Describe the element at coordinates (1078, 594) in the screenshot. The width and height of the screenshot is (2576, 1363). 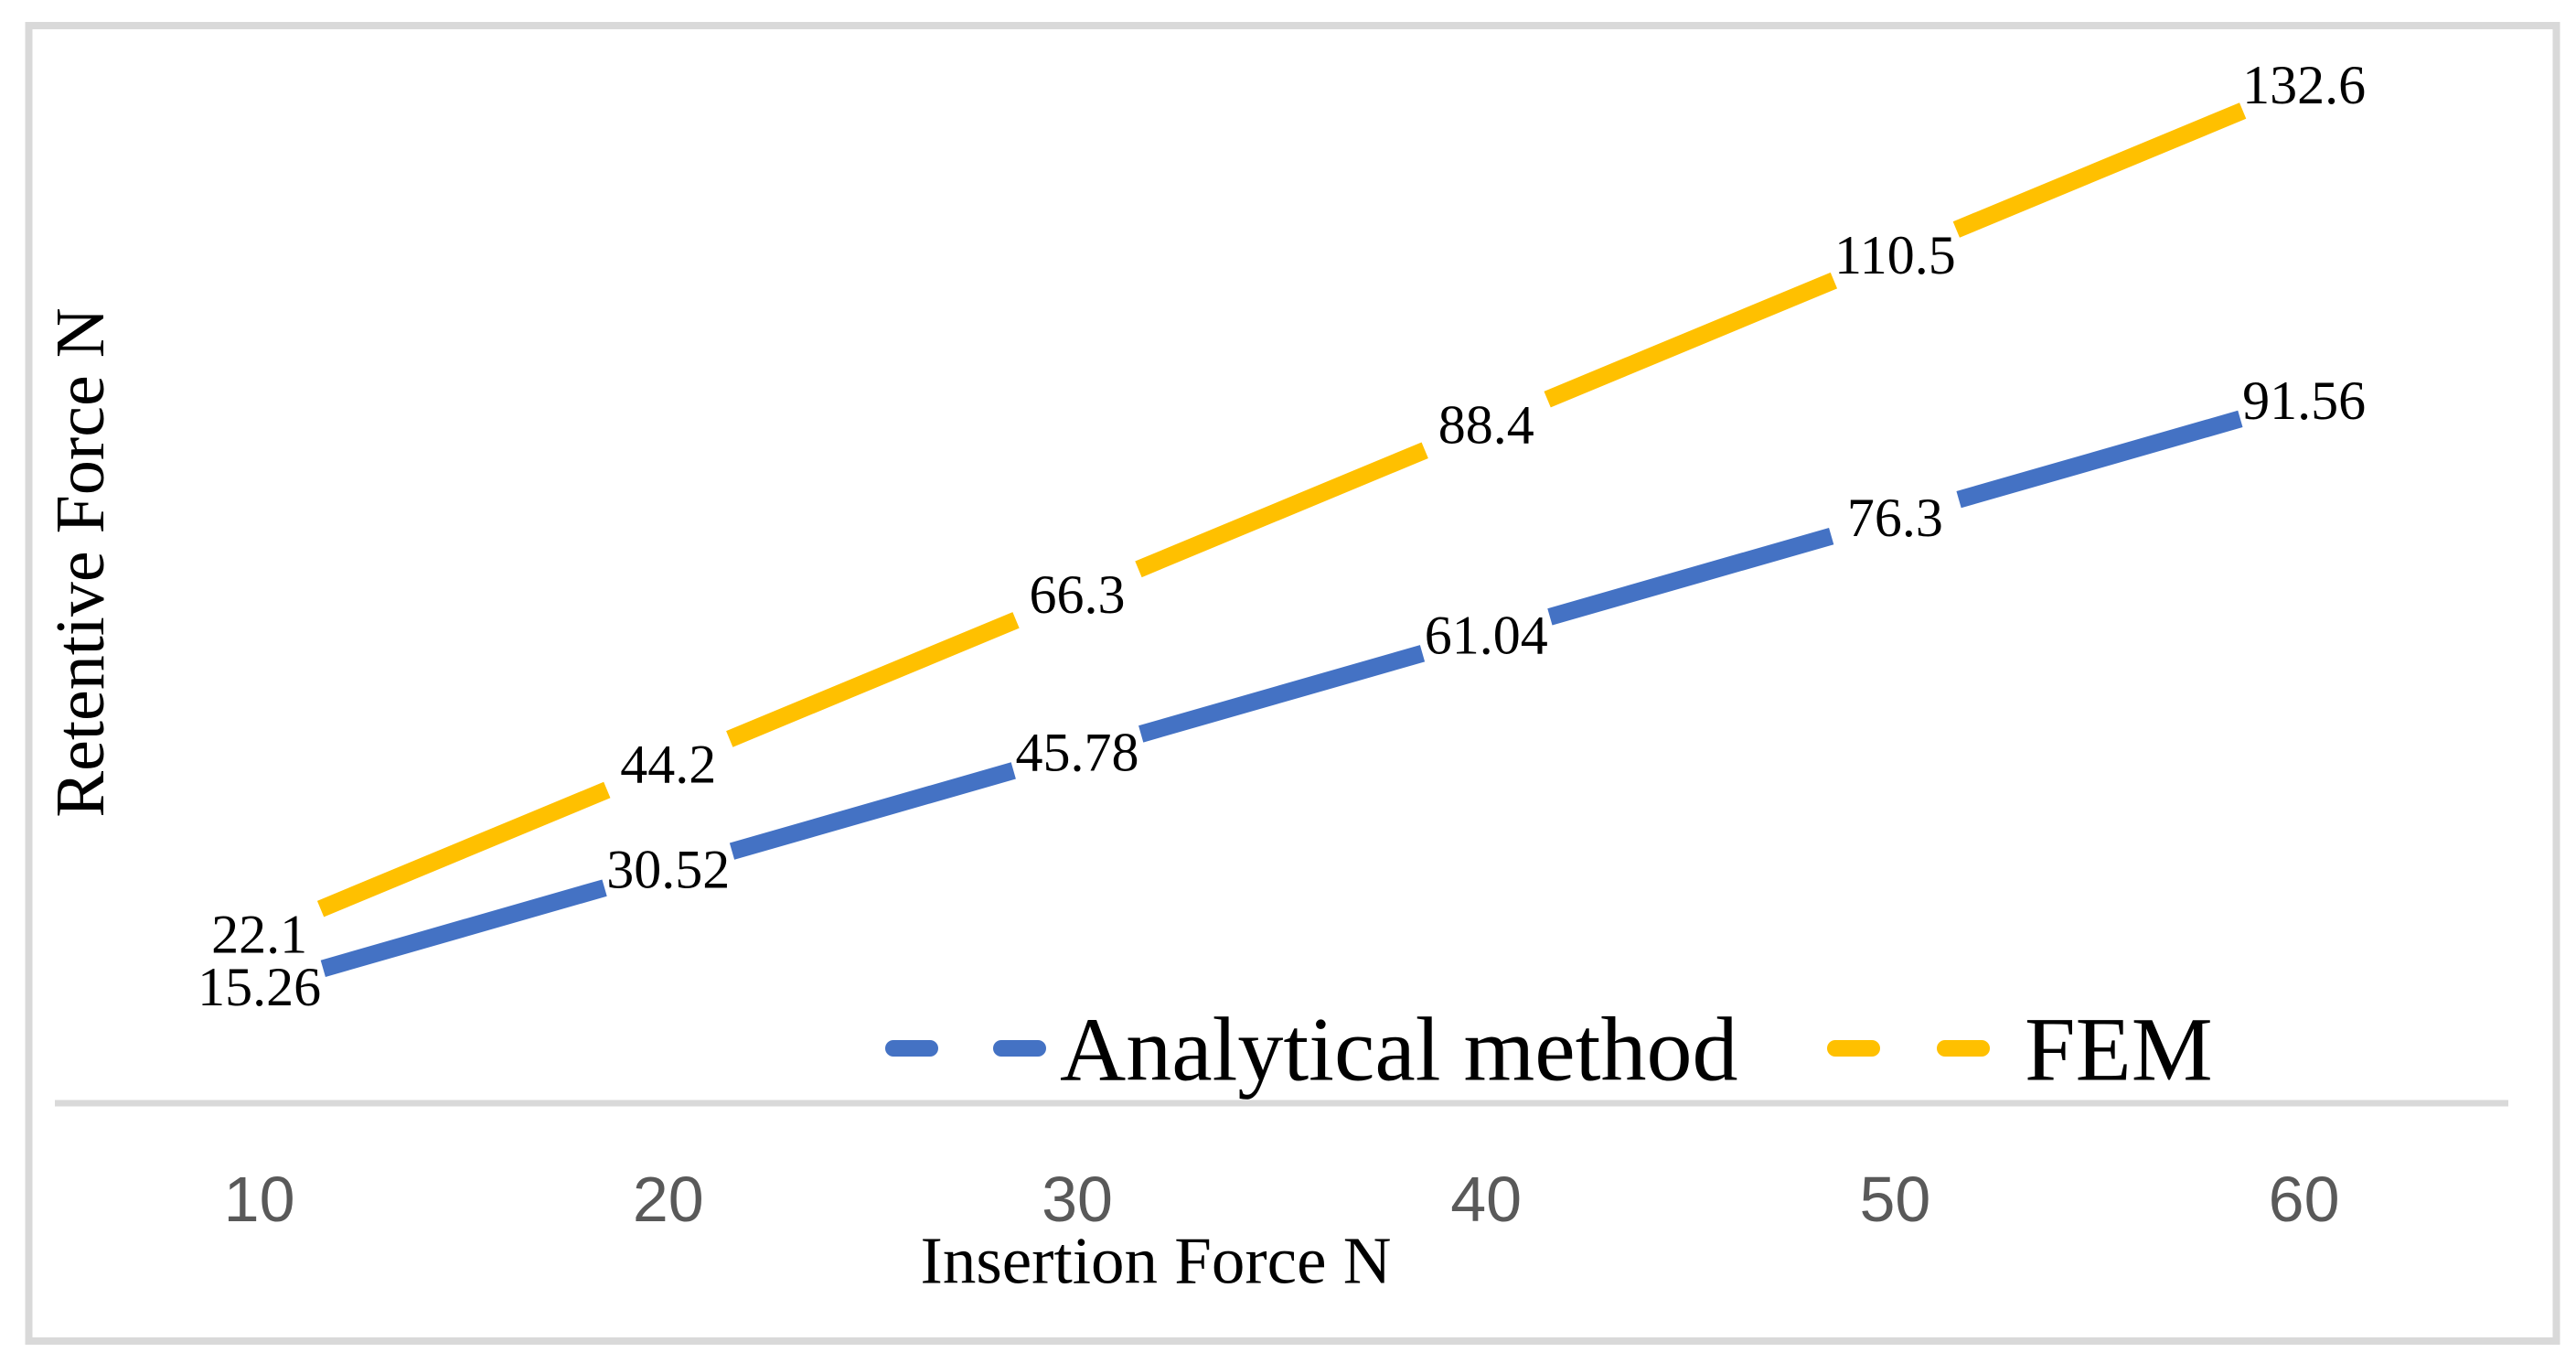
I see `data-label-fem-2: 66.3` at that location.